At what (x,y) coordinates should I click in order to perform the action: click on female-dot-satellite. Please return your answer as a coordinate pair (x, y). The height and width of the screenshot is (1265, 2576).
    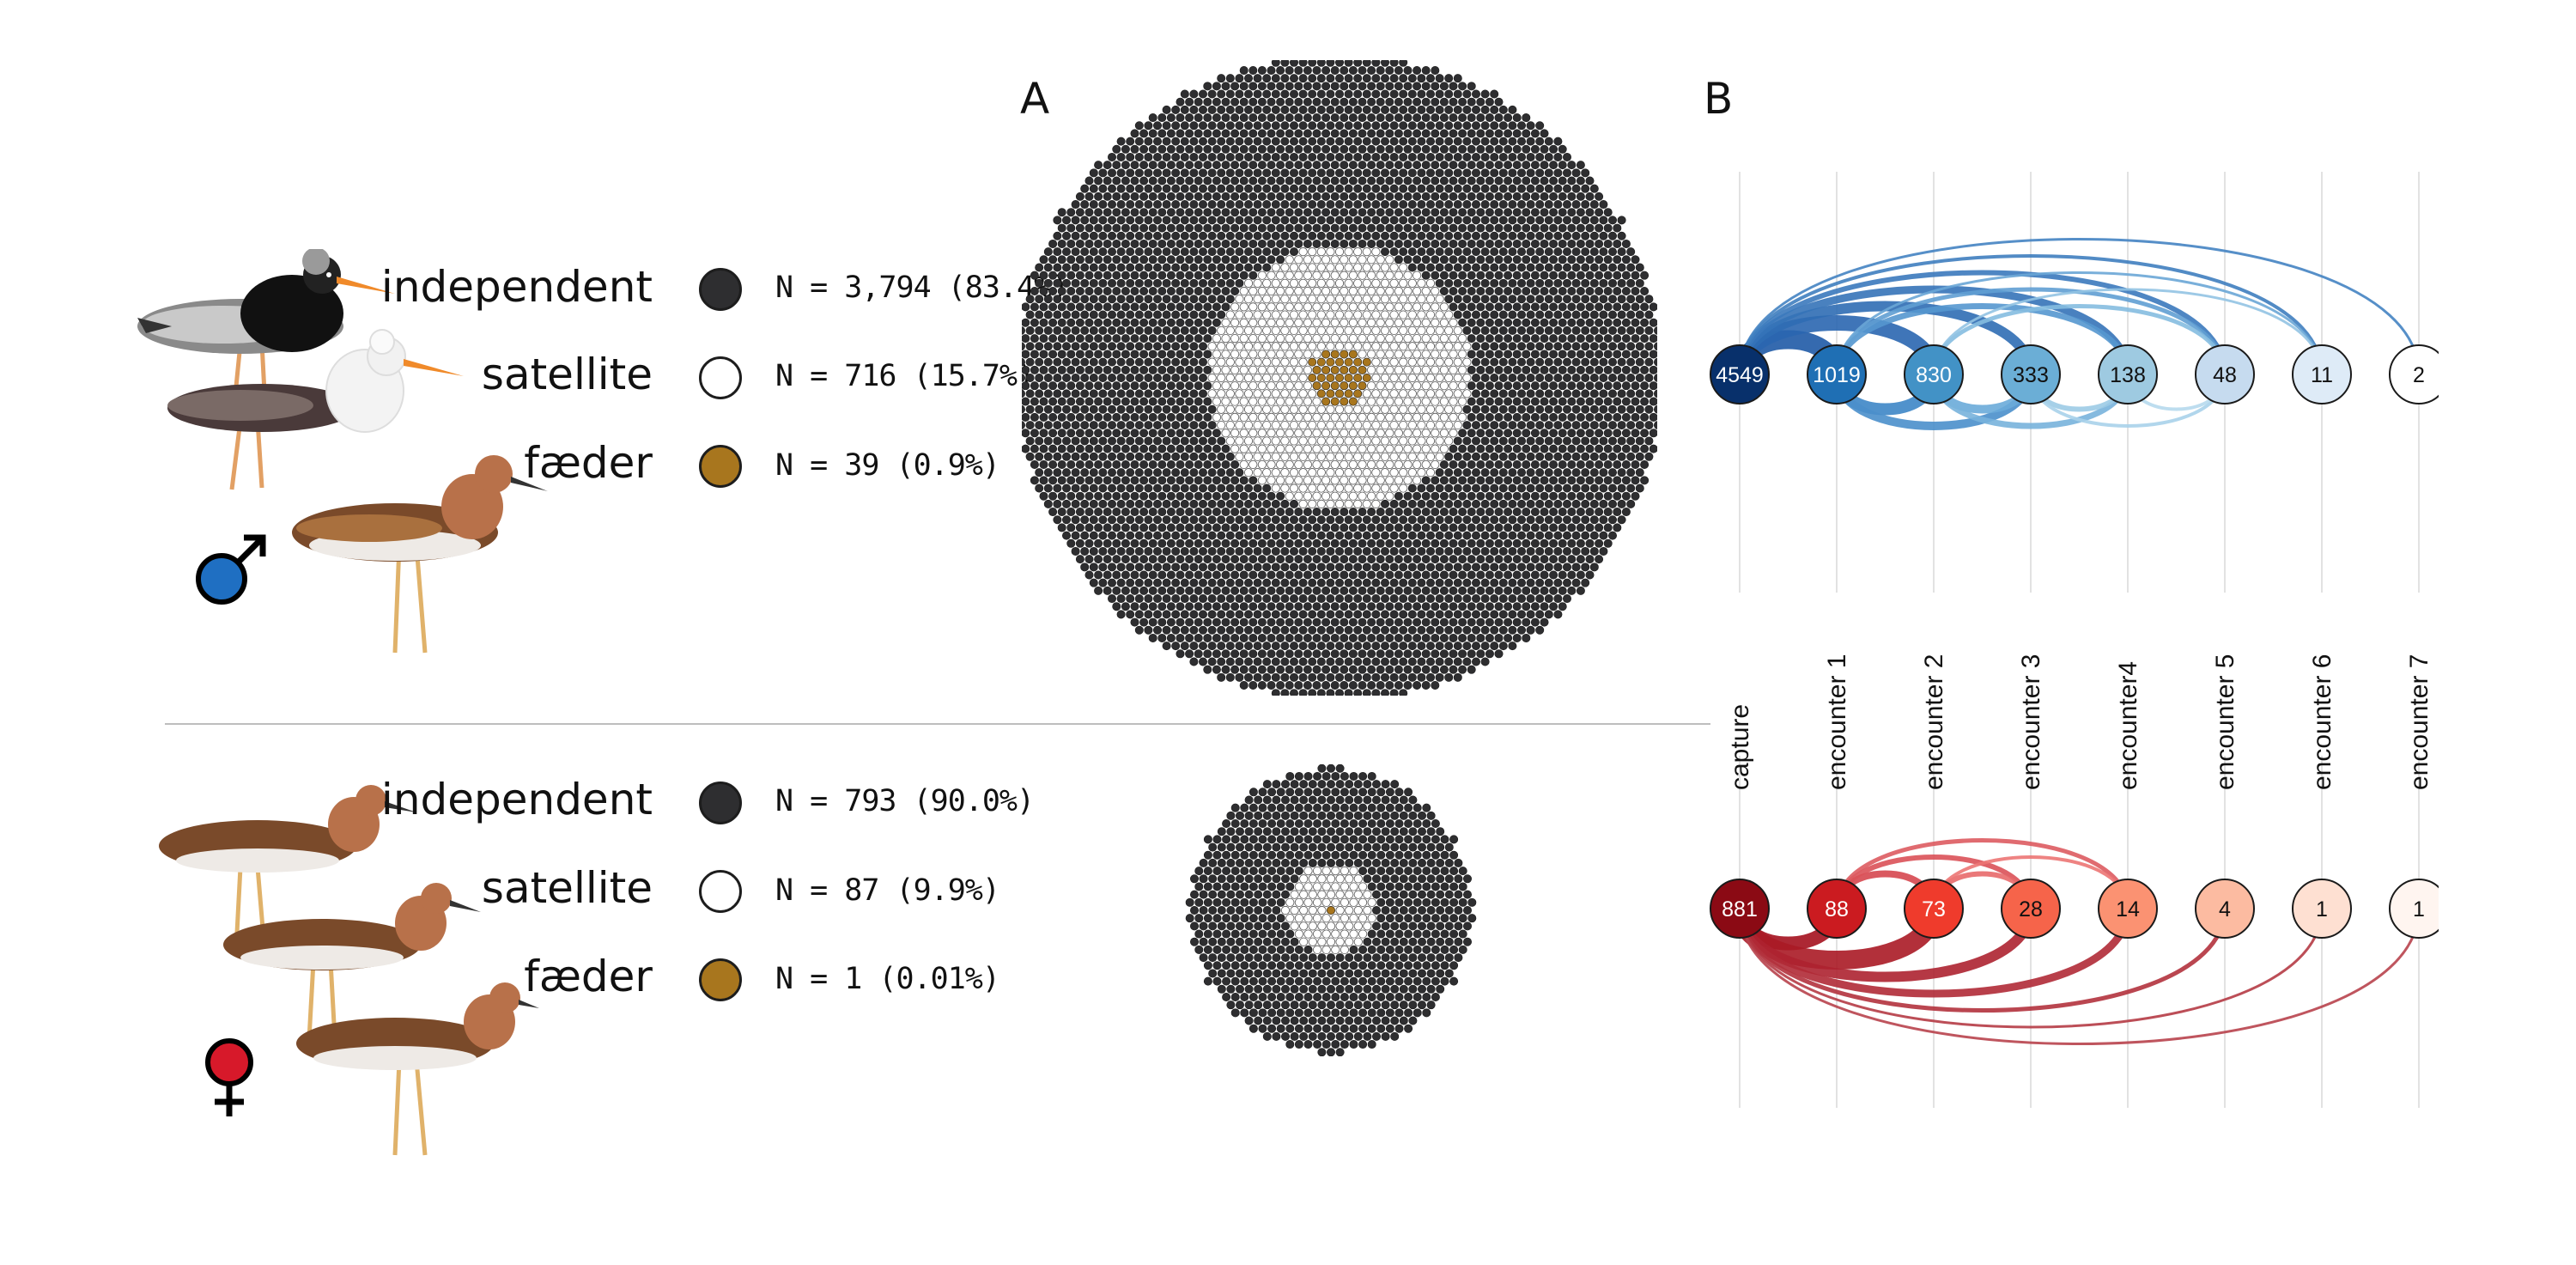
    Looking at the image, I should click on (1353, 919).